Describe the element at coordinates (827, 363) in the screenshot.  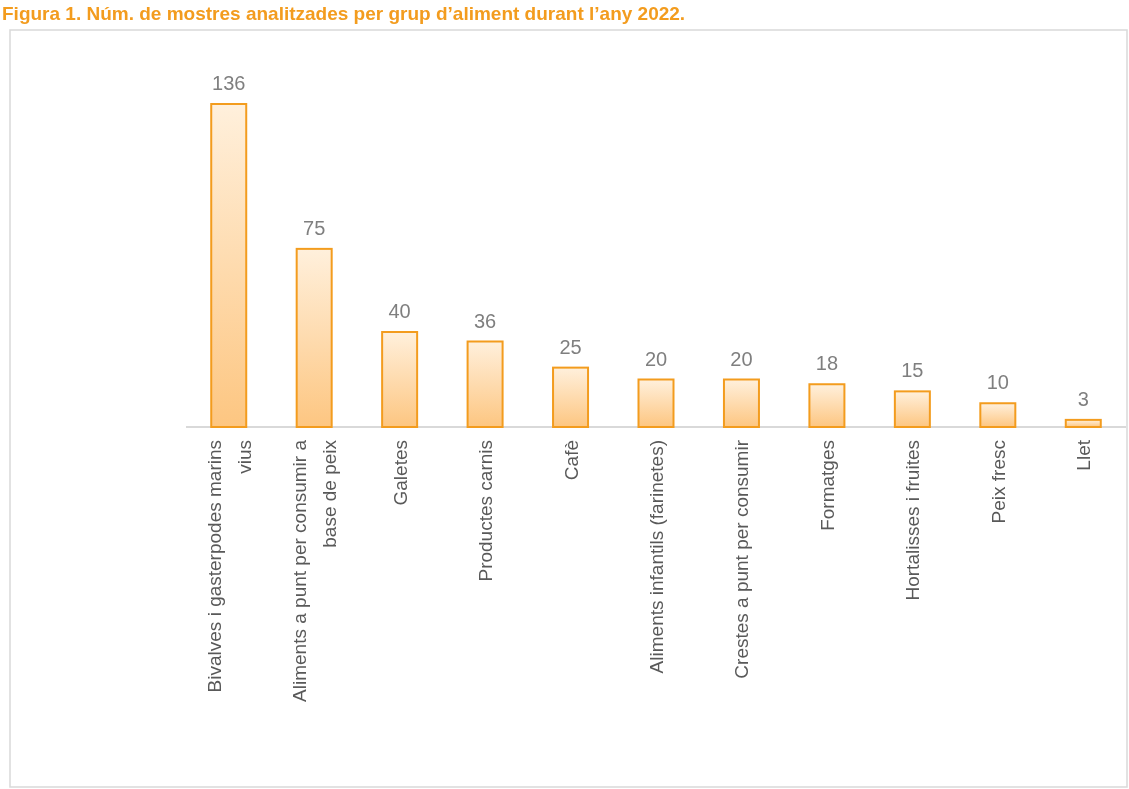
I see `data-label: 18` at that location.